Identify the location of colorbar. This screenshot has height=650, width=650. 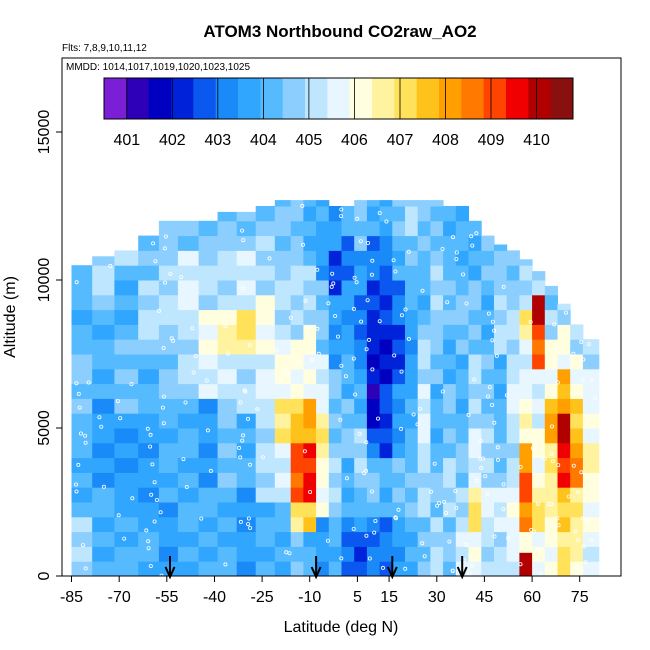
(338, 98).